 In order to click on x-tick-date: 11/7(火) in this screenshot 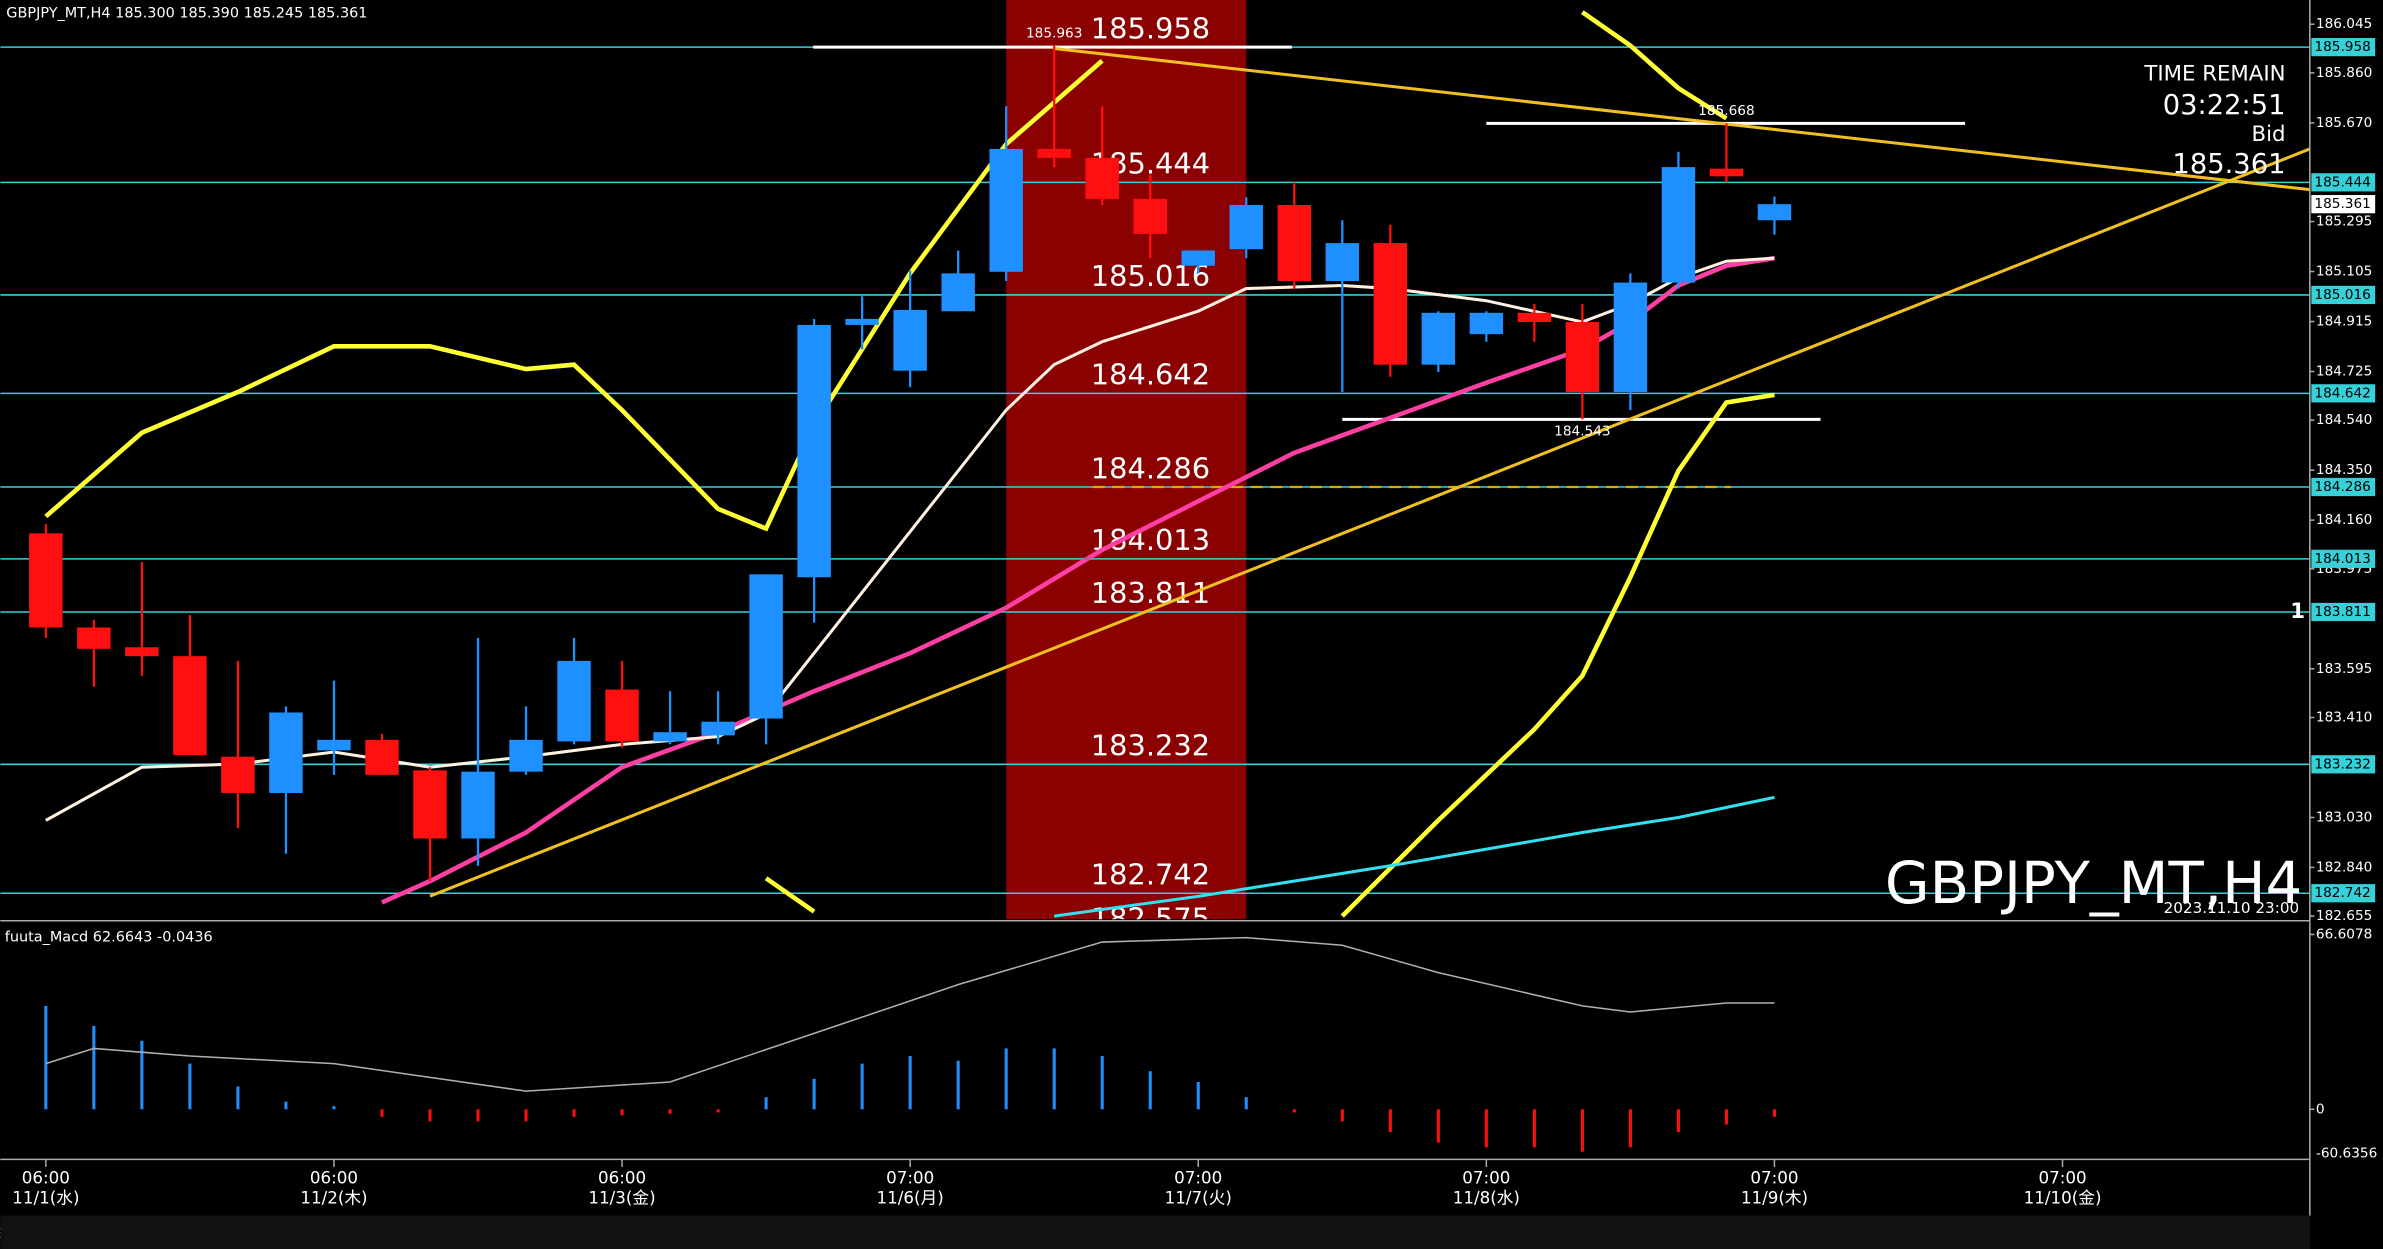, I will do `click(1198, 1197)`.